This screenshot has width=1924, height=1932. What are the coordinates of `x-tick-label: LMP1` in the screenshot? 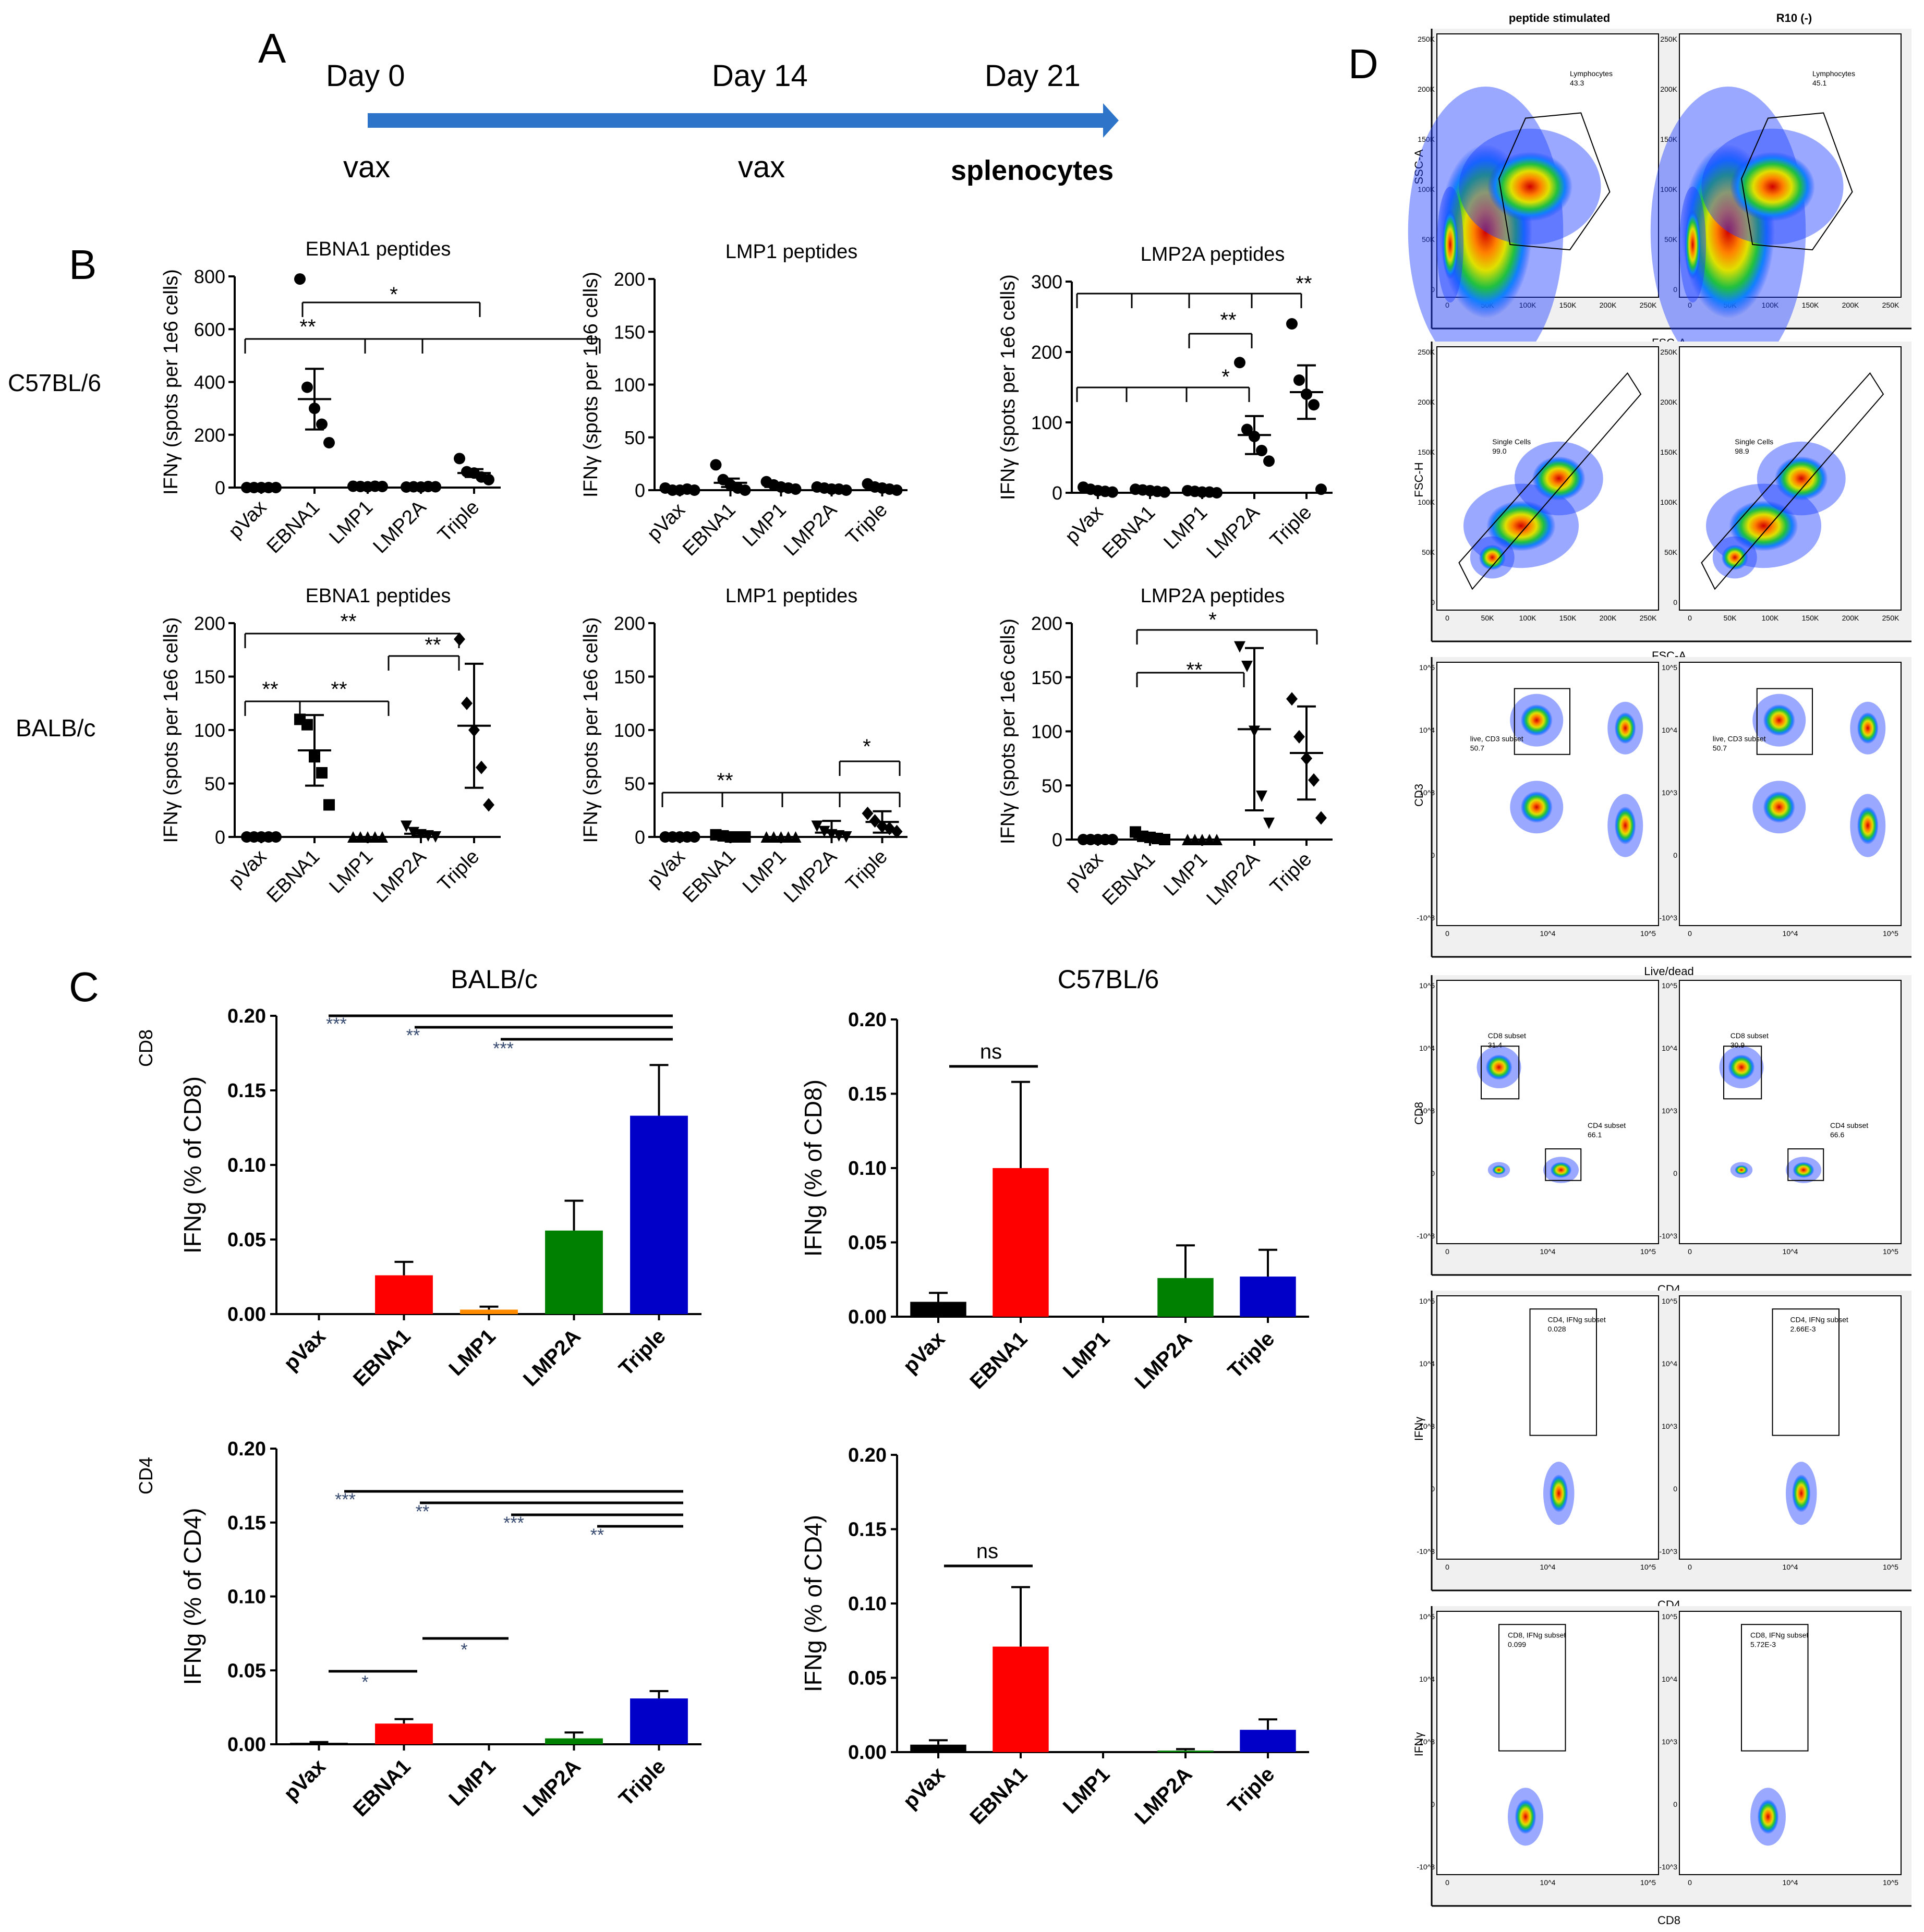 It's located at (351, 872).